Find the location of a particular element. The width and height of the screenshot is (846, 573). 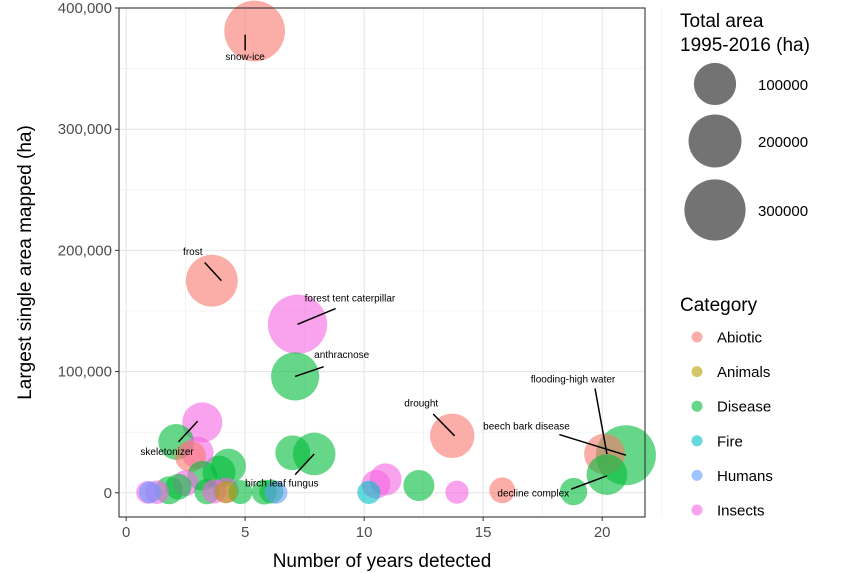

size-legend-title-line-2: 1995-2016 (ha) is located at coordinates (745, 45).